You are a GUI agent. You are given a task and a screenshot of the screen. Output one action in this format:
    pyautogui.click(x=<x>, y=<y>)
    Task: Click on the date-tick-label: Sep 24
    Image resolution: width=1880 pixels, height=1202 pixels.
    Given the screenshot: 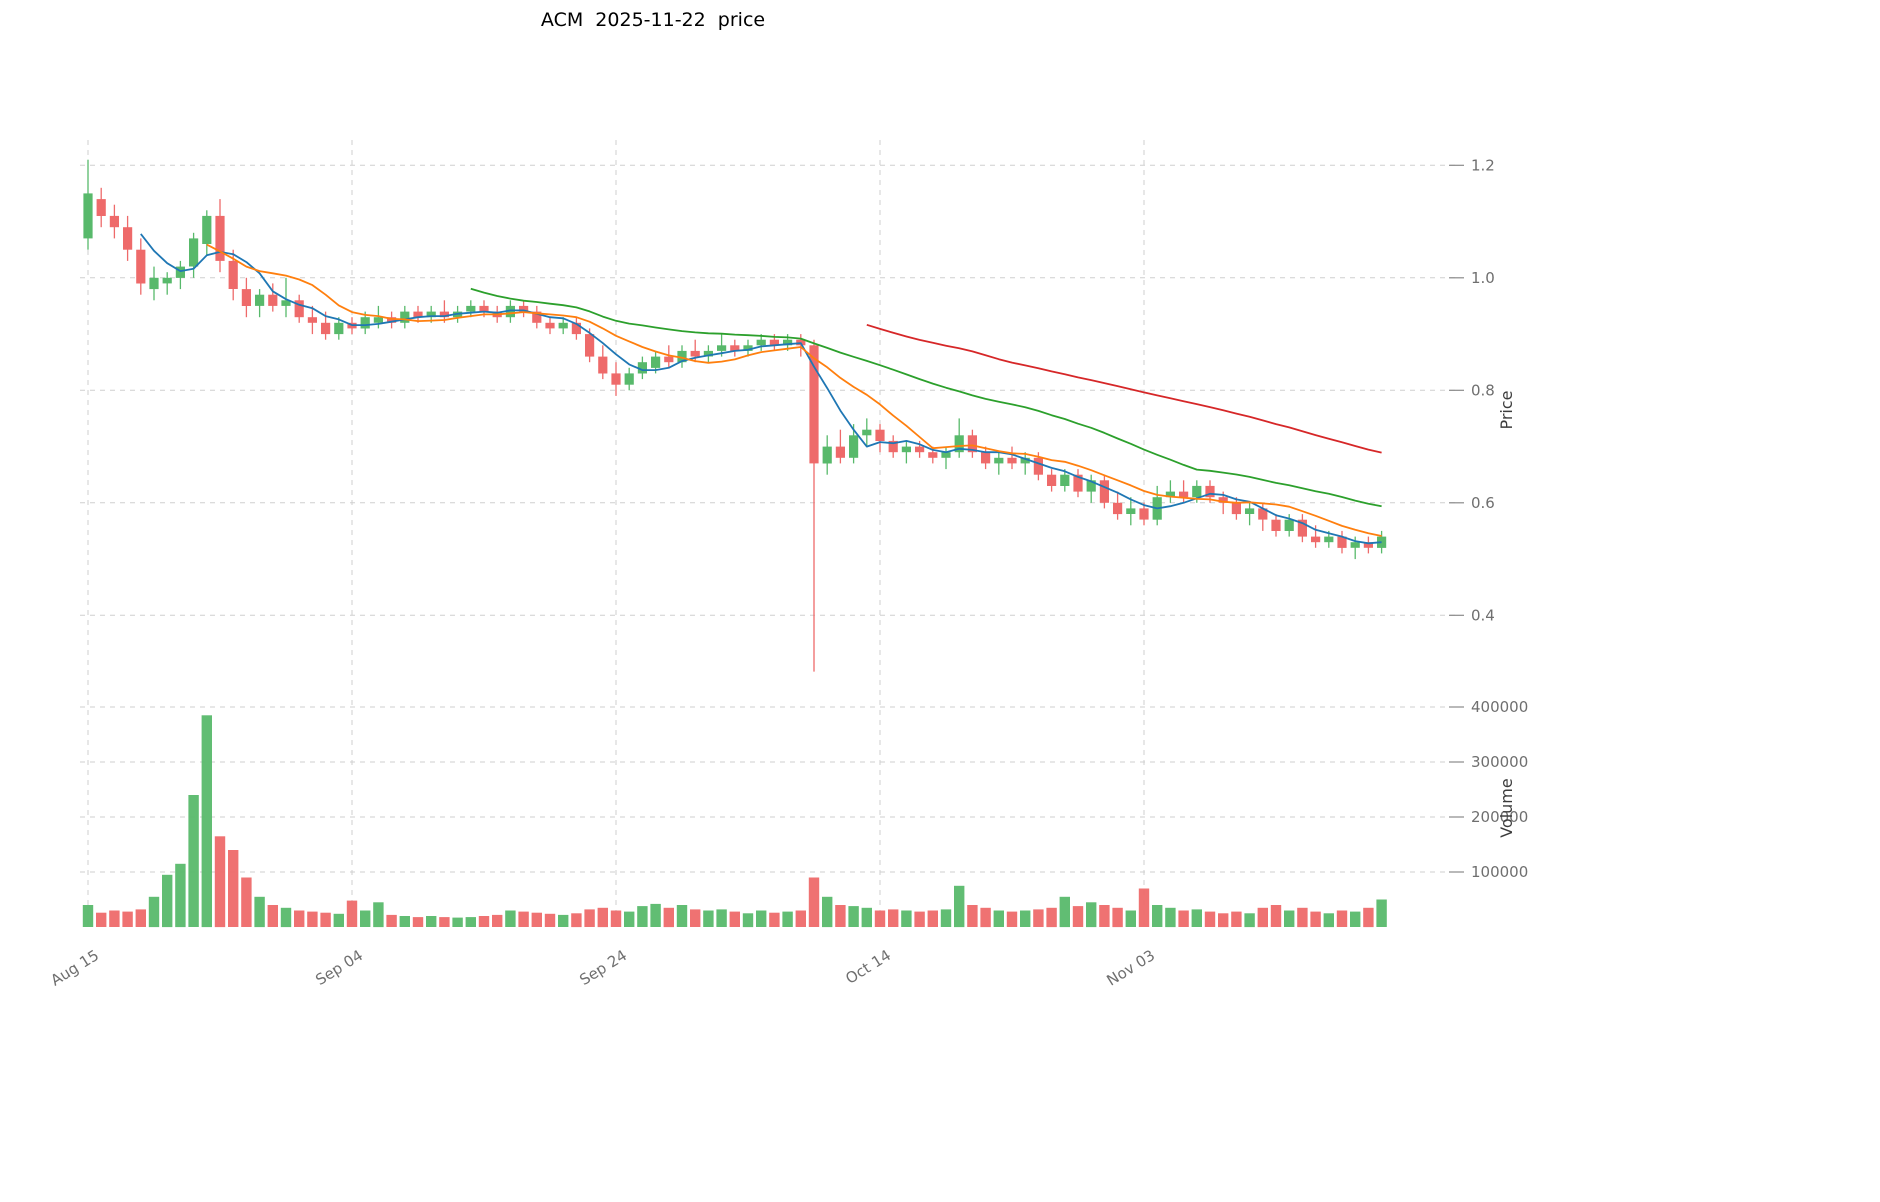 What is the action you would take?
    pyautogui.click(x=603, y=967)
    